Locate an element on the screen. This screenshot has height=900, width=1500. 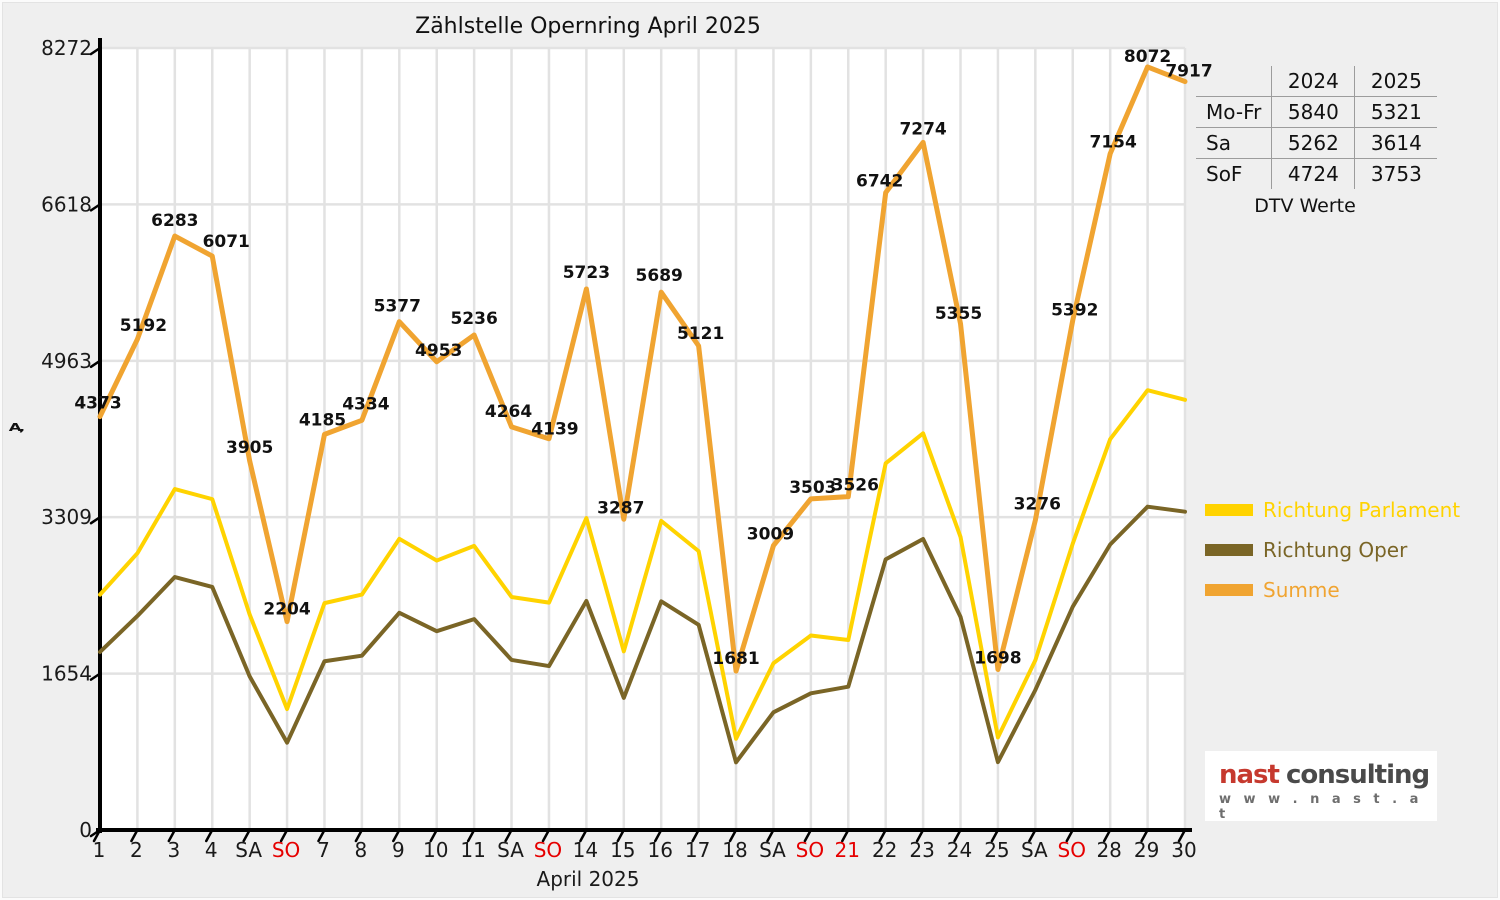
nast-consulting-logo: nast consulting w w w . n a s t . a t is located at coordinates (1321, 786).